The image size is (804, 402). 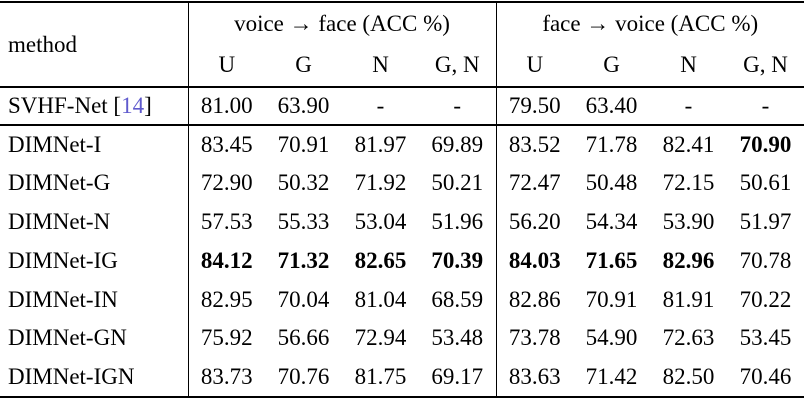 I want to click on value-cell: 75.92, so click(x=226, y=338).